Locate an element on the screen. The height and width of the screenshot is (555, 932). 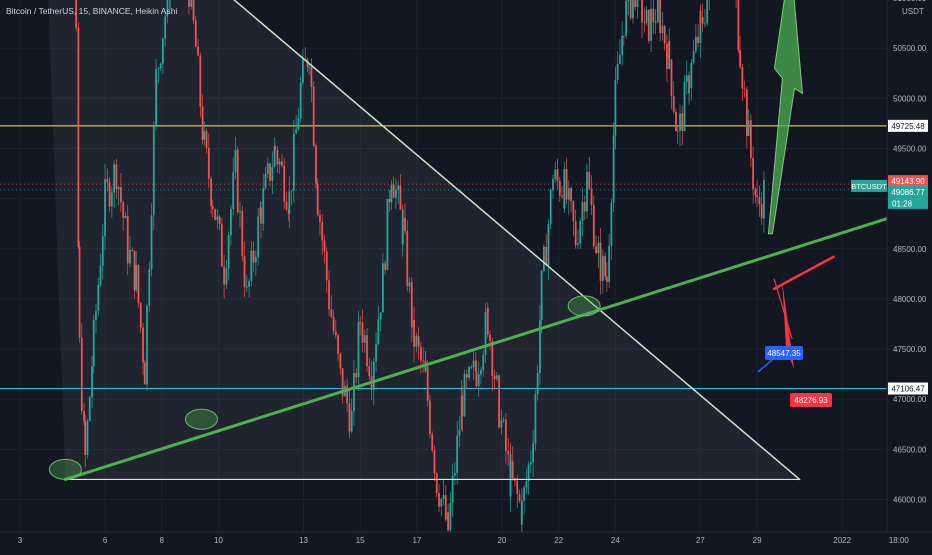
price-tick-label: 50000.00 is located at coordinates (910, 98).